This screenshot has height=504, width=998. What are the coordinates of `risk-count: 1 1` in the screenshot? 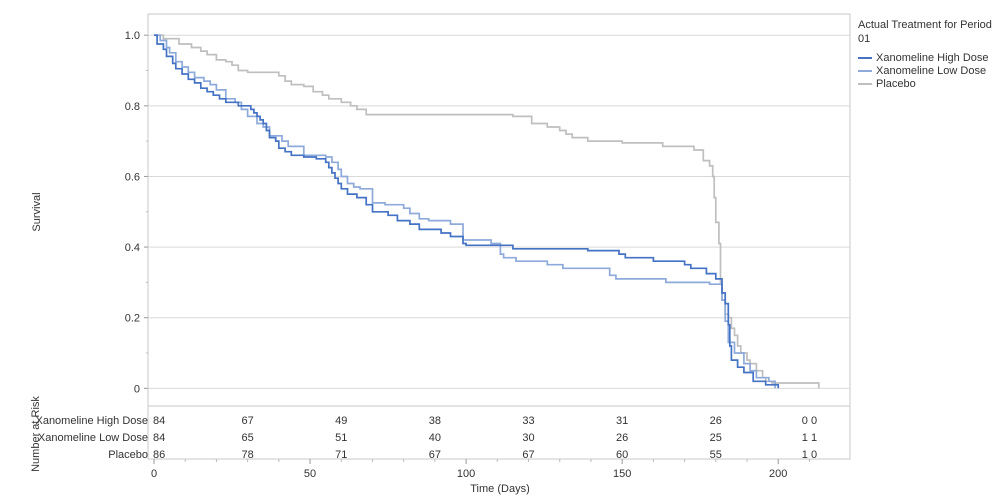 It's located at (809, 438).